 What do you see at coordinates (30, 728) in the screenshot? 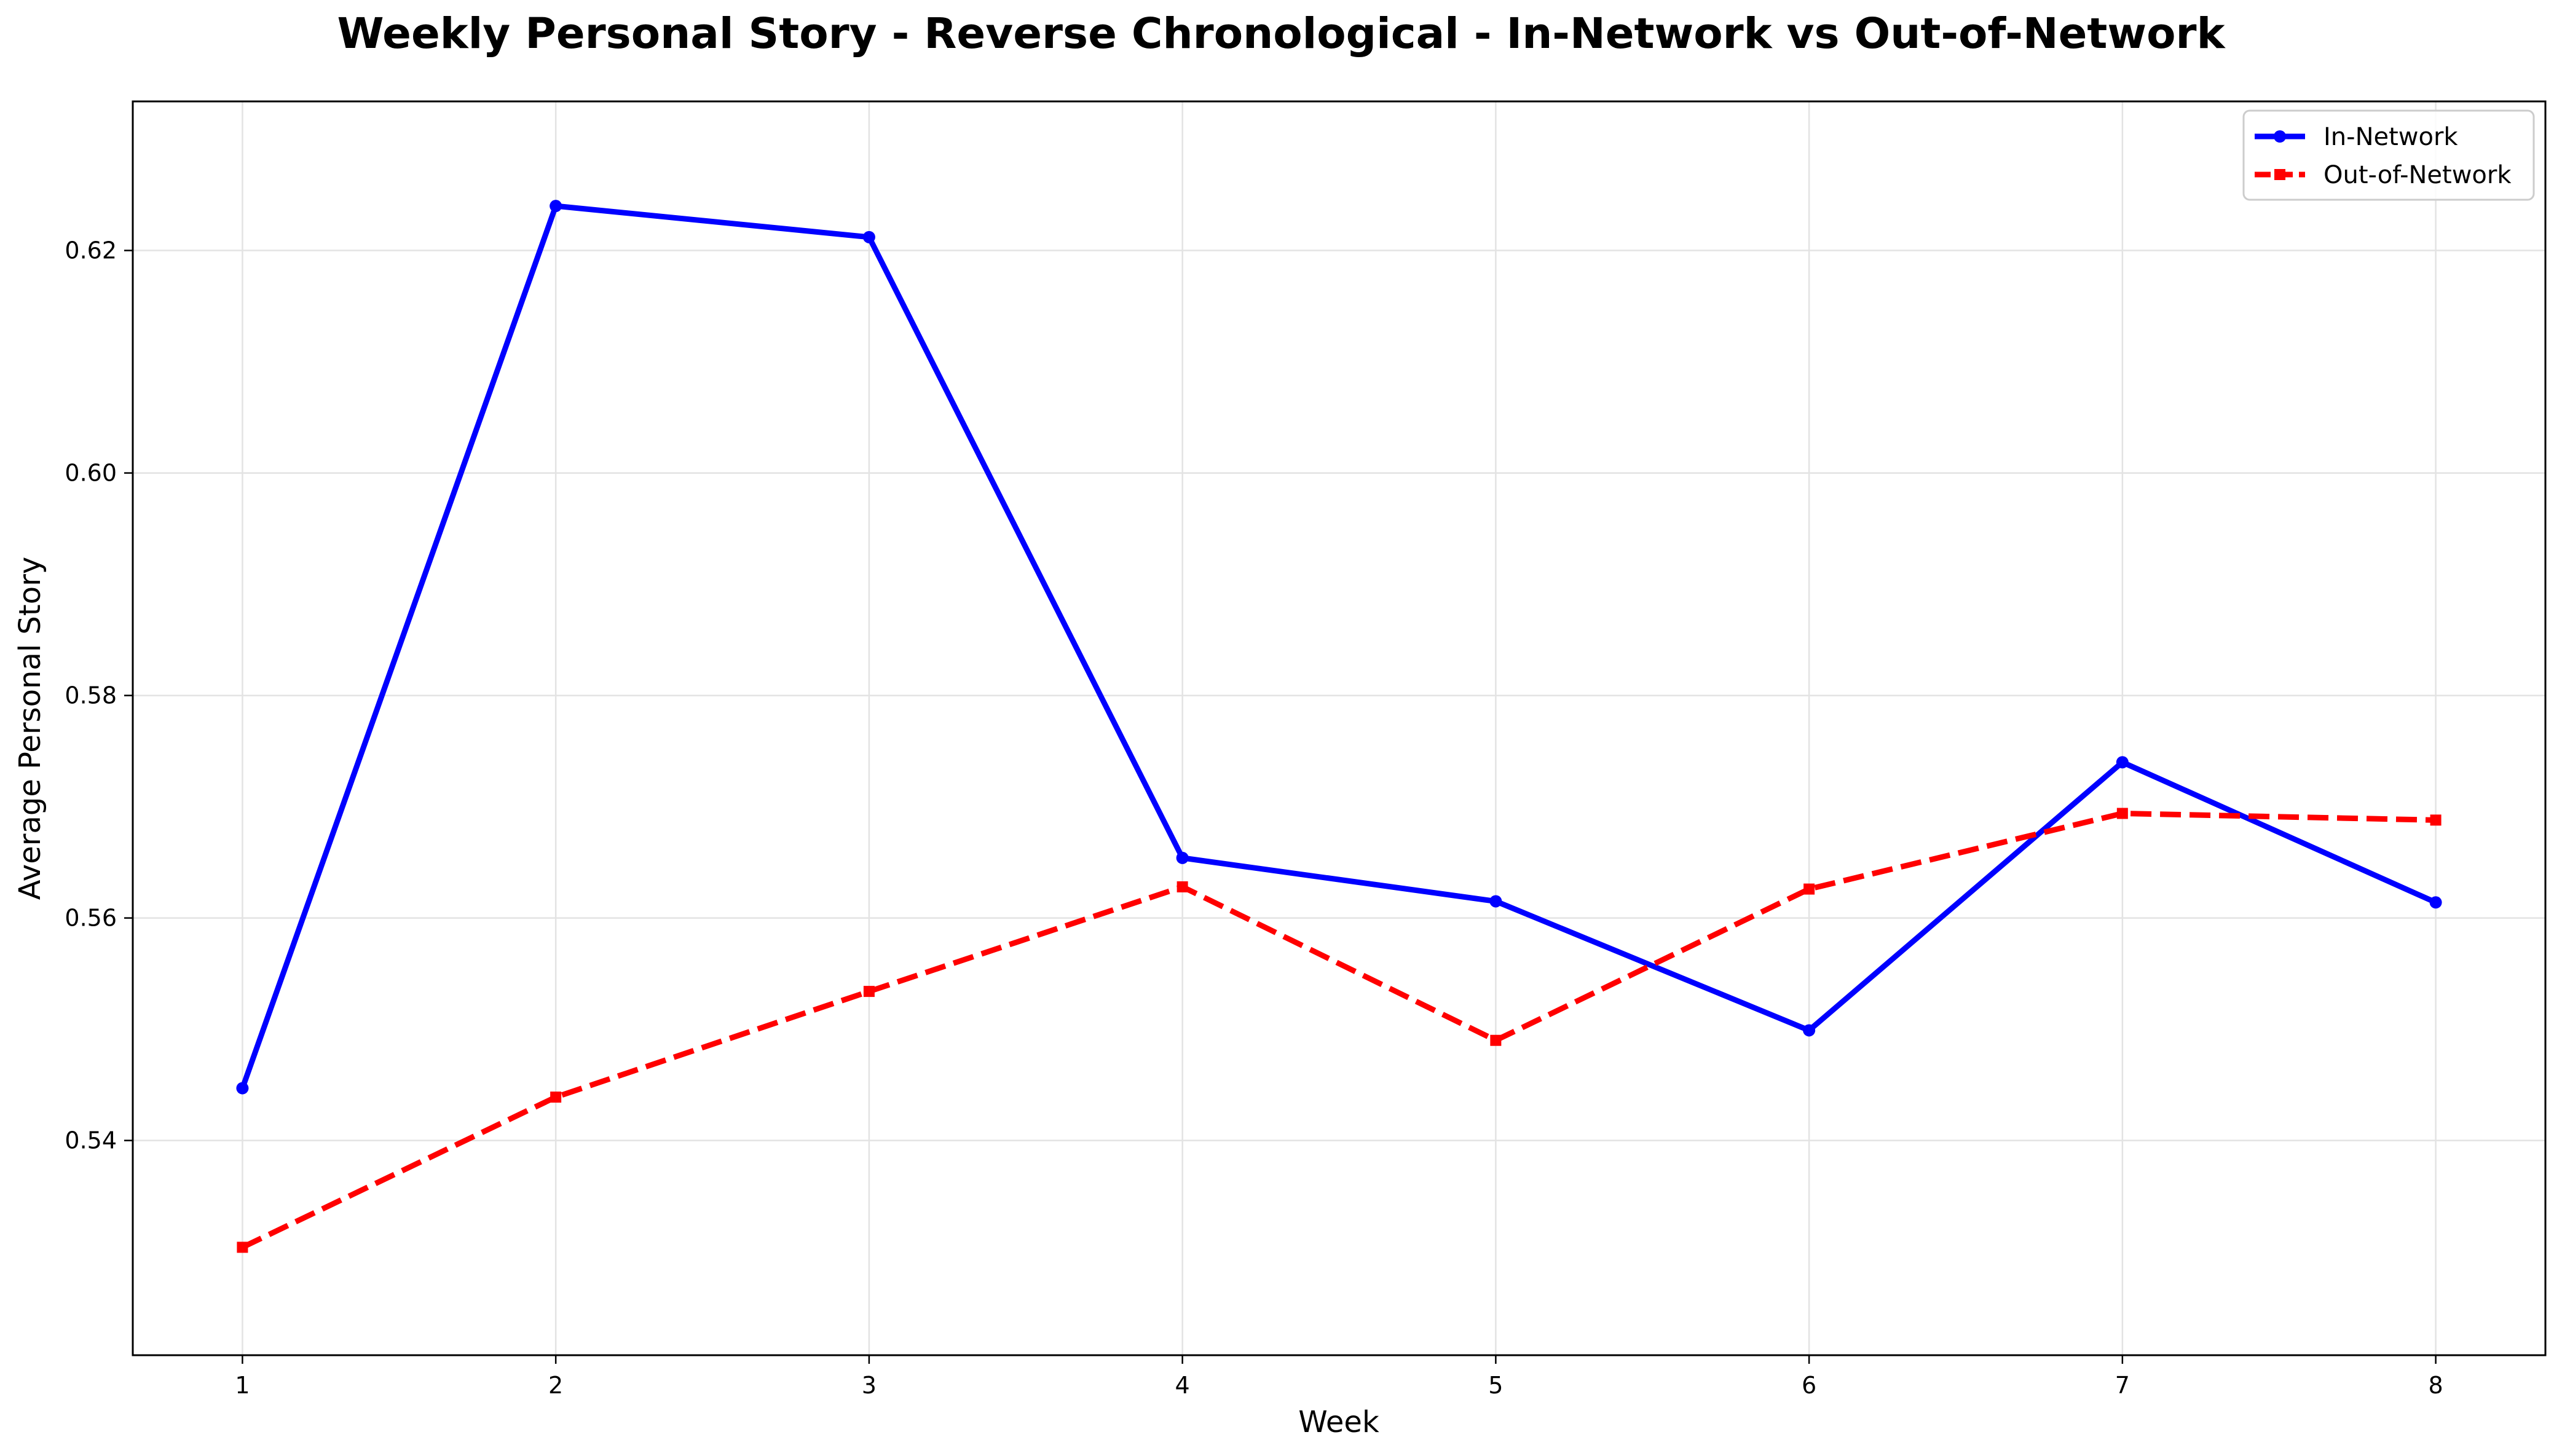
I see `y-axis-label: Average Personal Story` at bounding box center [30, 728].